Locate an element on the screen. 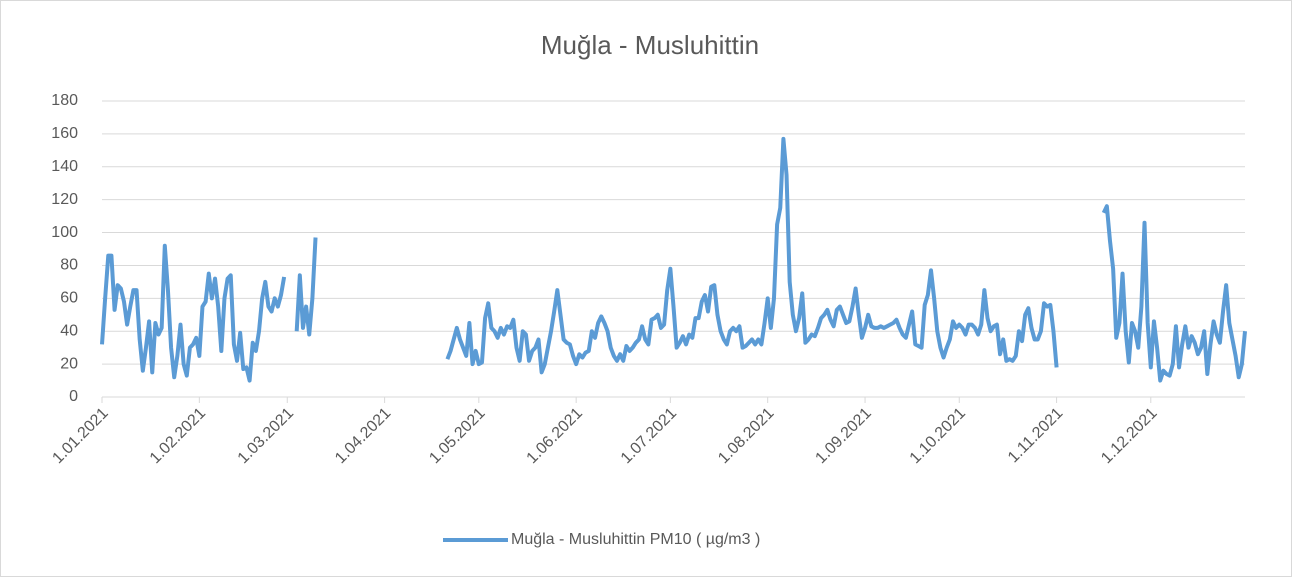 This screenshot has width=1292, height=582. y-tick-label: 80 is located at coordinates (69, 265).